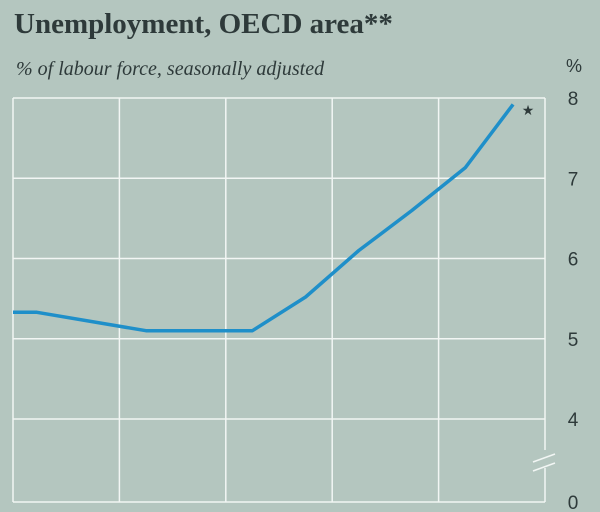 This screenshot has width=600, height=512. What do you see at coordinates (203, 24) in the screenshot?
I see `chart-title: Unemployment, OECD area**` at bounding box center [203, 24].